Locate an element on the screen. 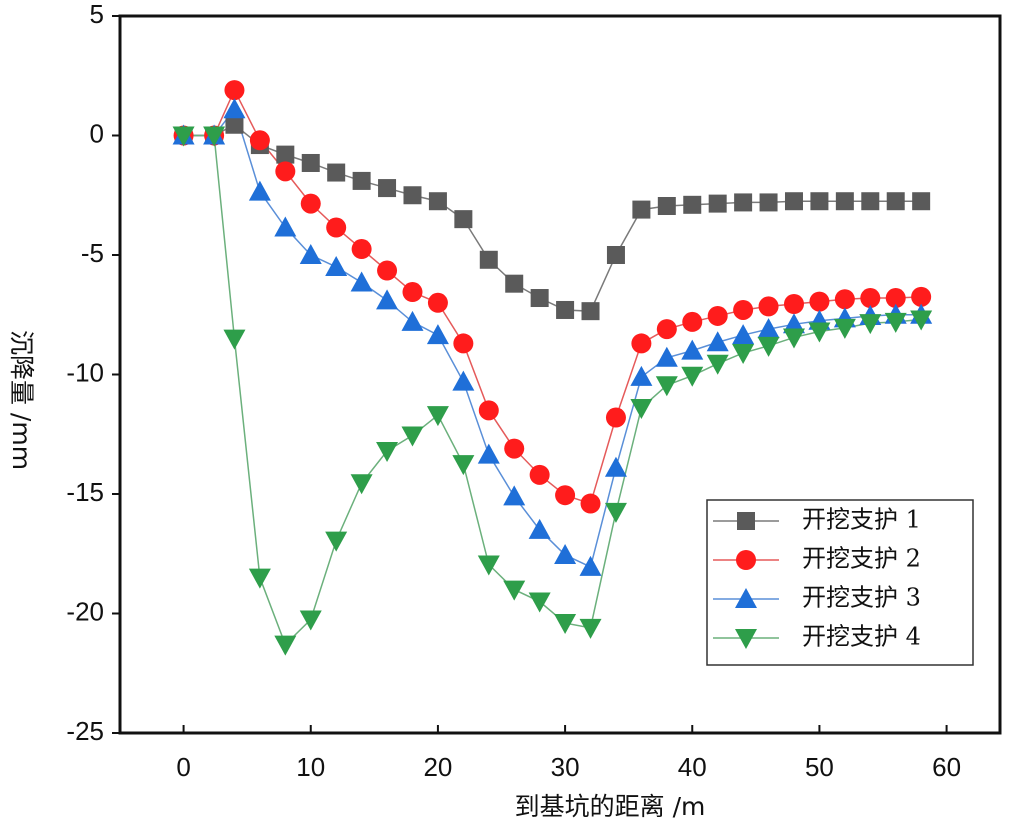 The width and height of the screenshot is (1016, 831). x-tick-label: 10 is located at coordinates (310, 767).